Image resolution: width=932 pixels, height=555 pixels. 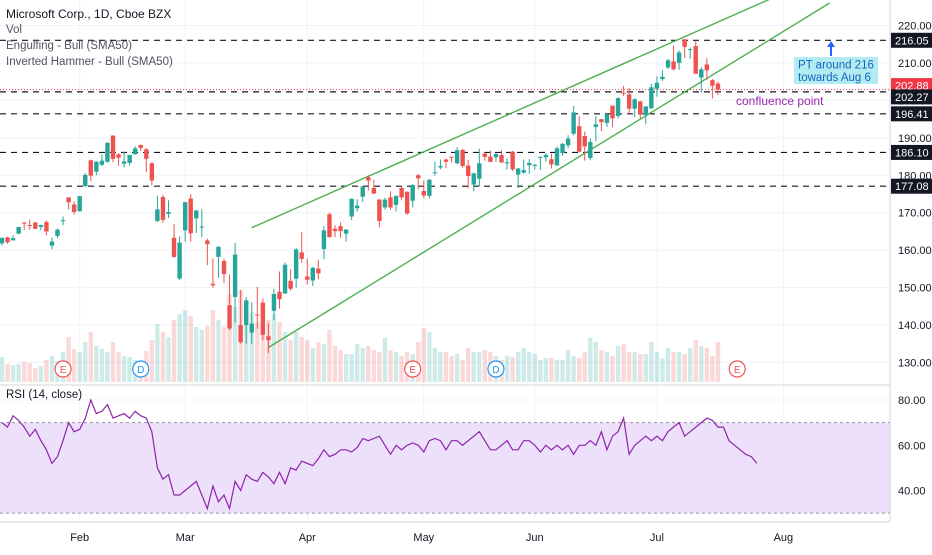 What do you see at coordinates (915, 364) in the screenshot?
I see `price-axis-tick: 130.00` at bounding box center [915, 364].